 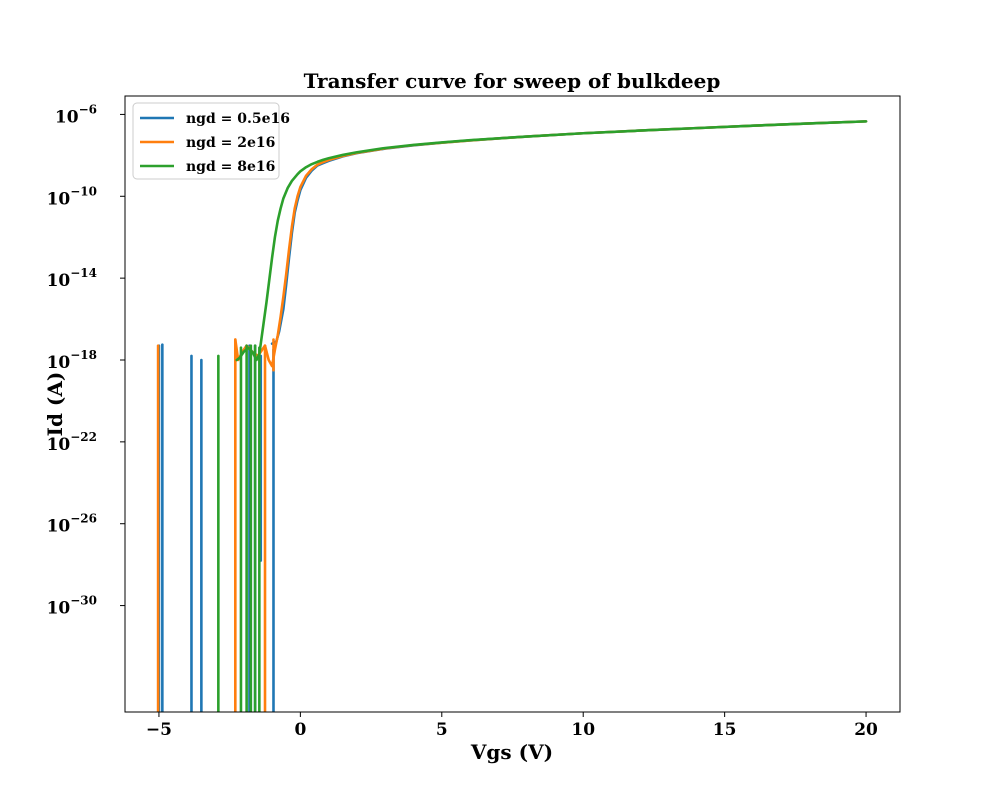 I want to click on y-axis: 10−6 10−10 10−14 10−18 10−22 10−26 10−30, so click(x=86, y=360).